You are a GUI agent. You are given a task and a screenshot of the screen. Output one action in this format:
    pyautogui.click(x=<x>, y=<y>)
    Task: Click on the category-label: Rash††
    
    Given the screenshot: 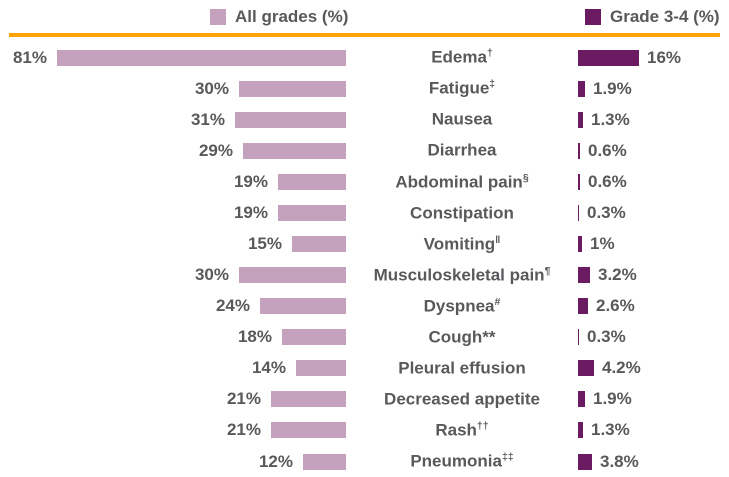 What is the action you would take?
    pyautogui.click(x=462, y=430)
    